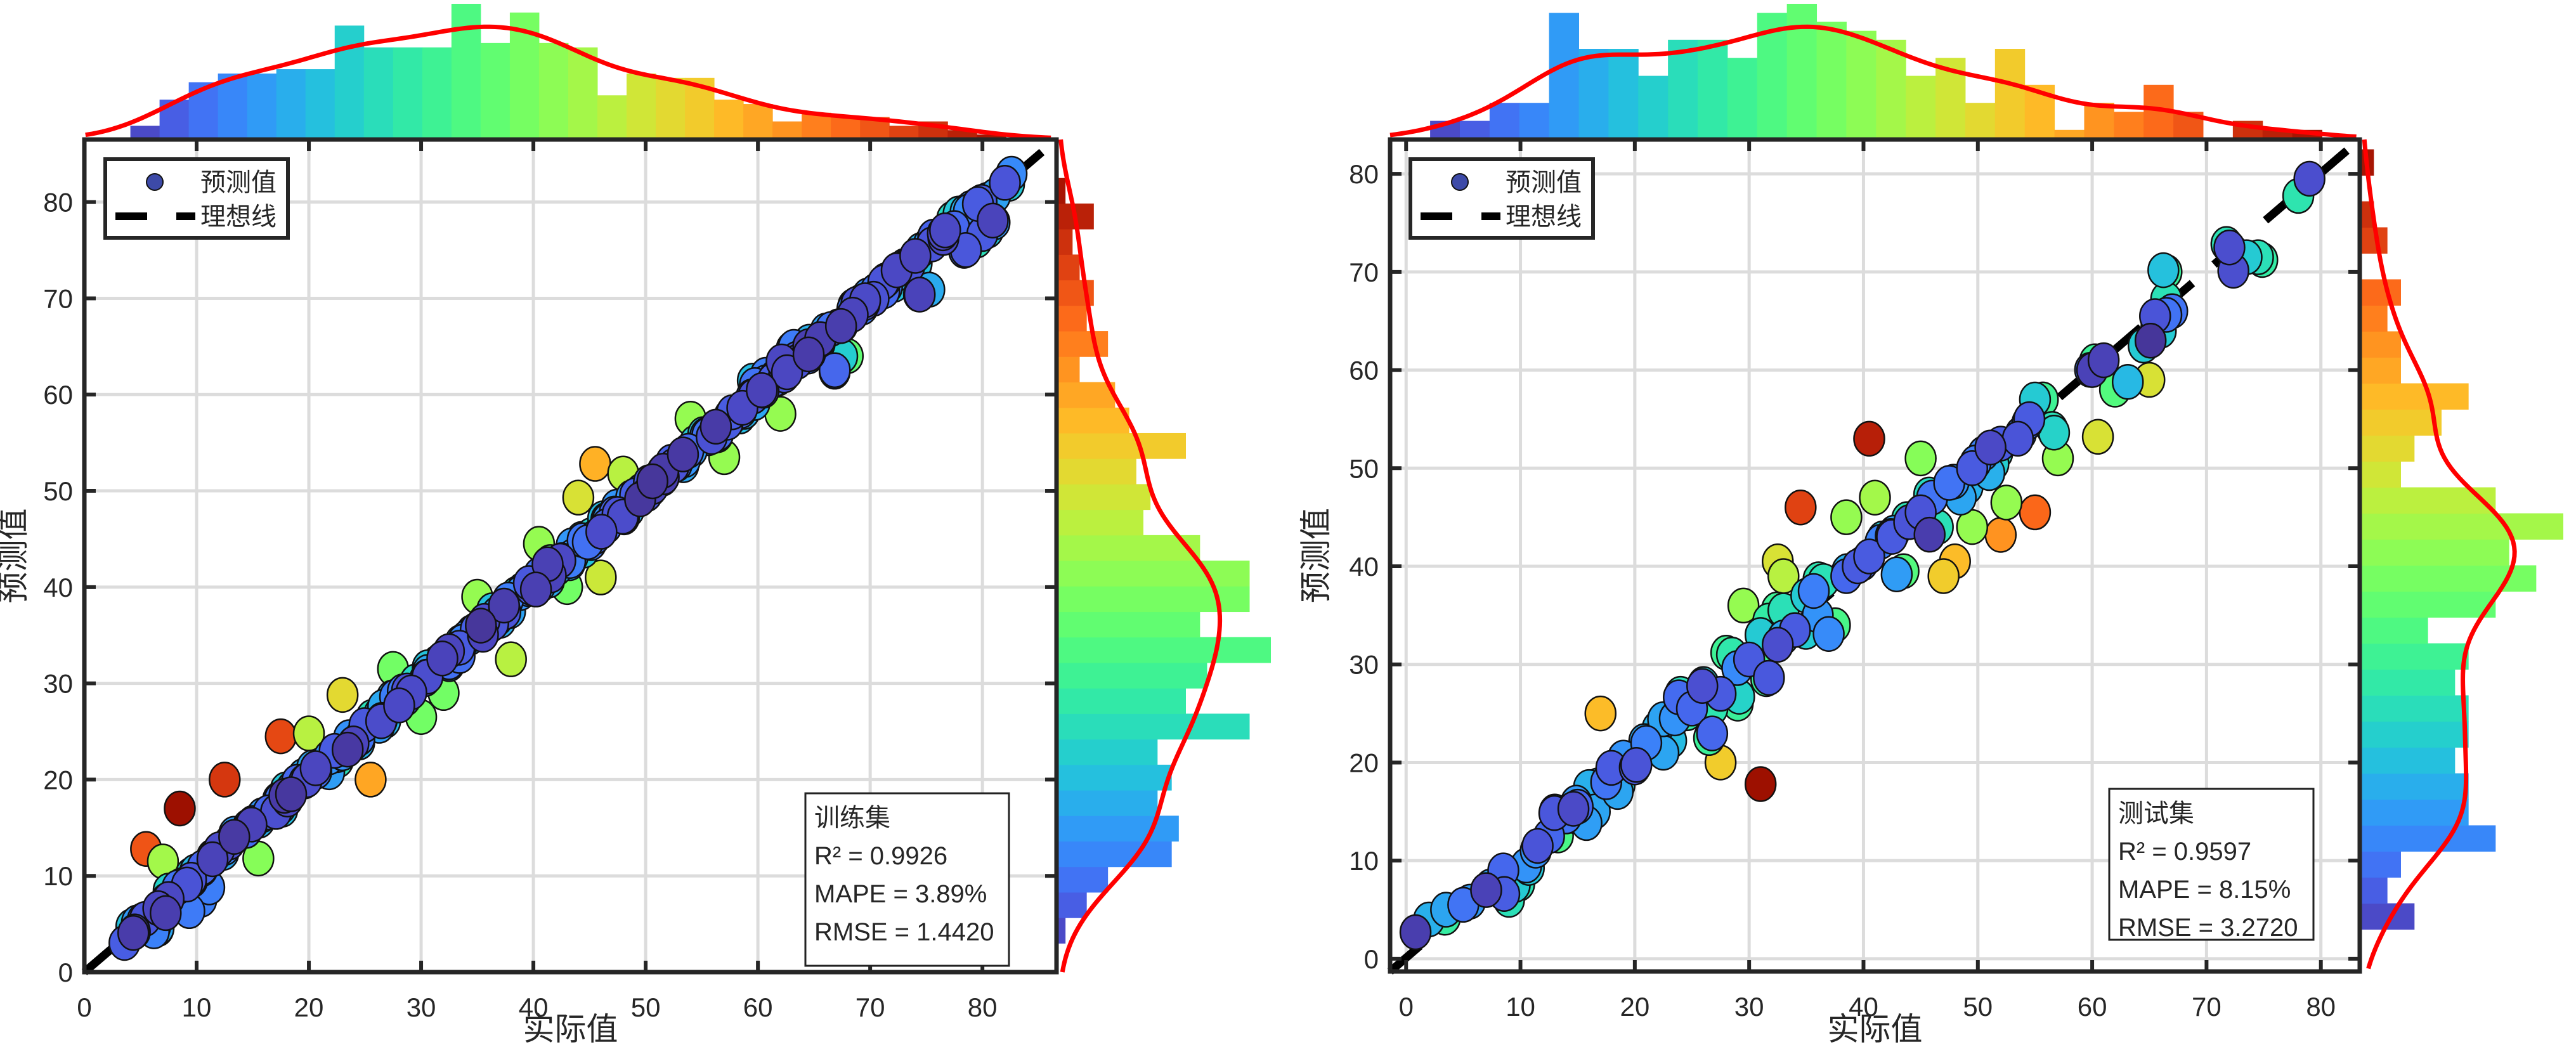 This screenshot has width=2576, height=1059. I want to click on y-tick-label: 60, so click(58, 395).